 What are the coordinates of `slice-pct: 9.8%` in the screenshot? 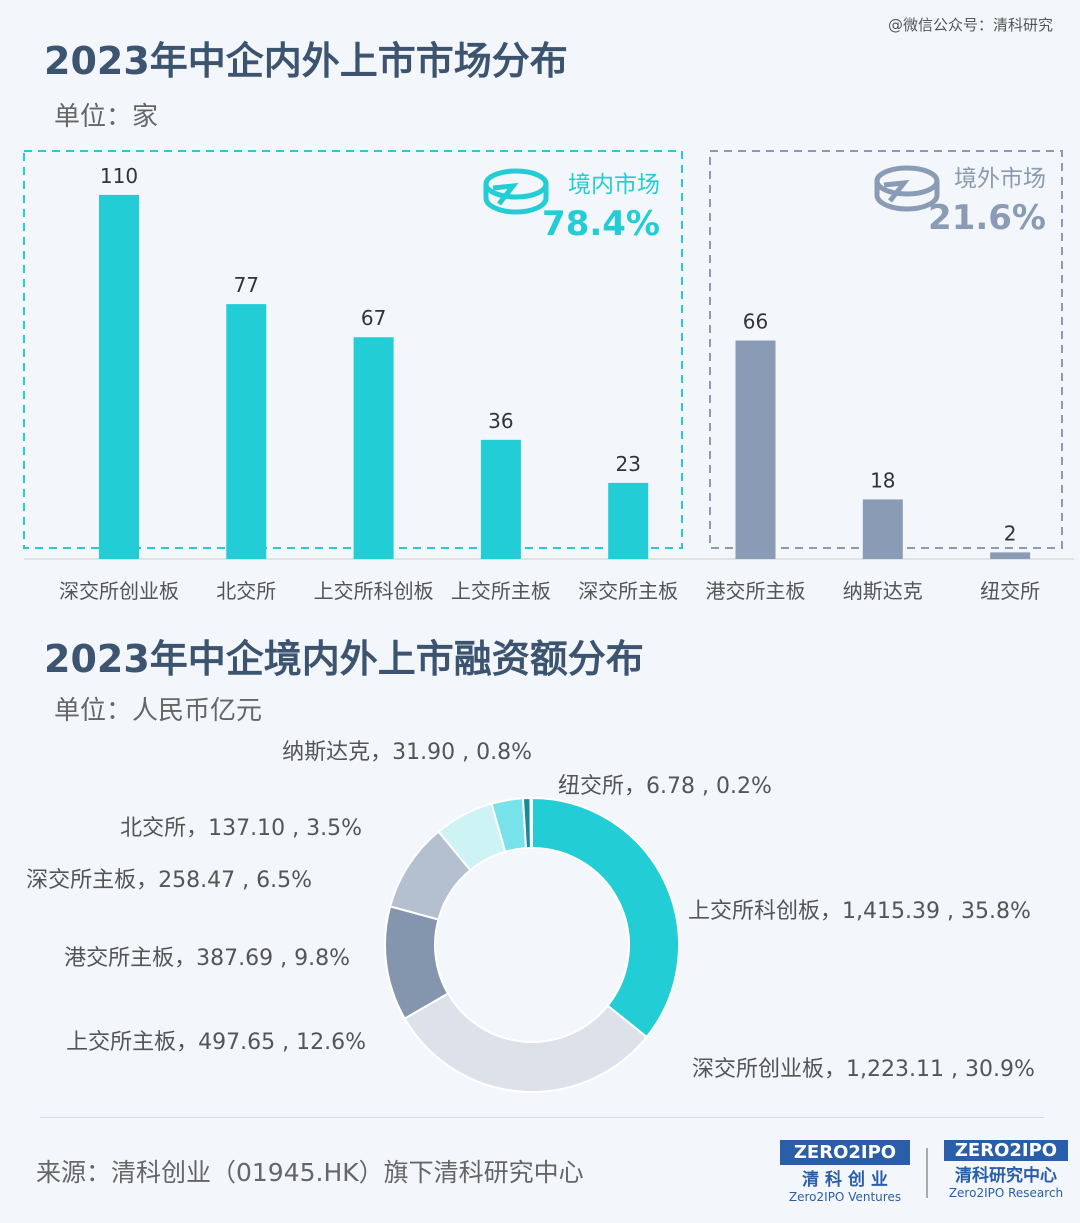 It's located at (322, 958).